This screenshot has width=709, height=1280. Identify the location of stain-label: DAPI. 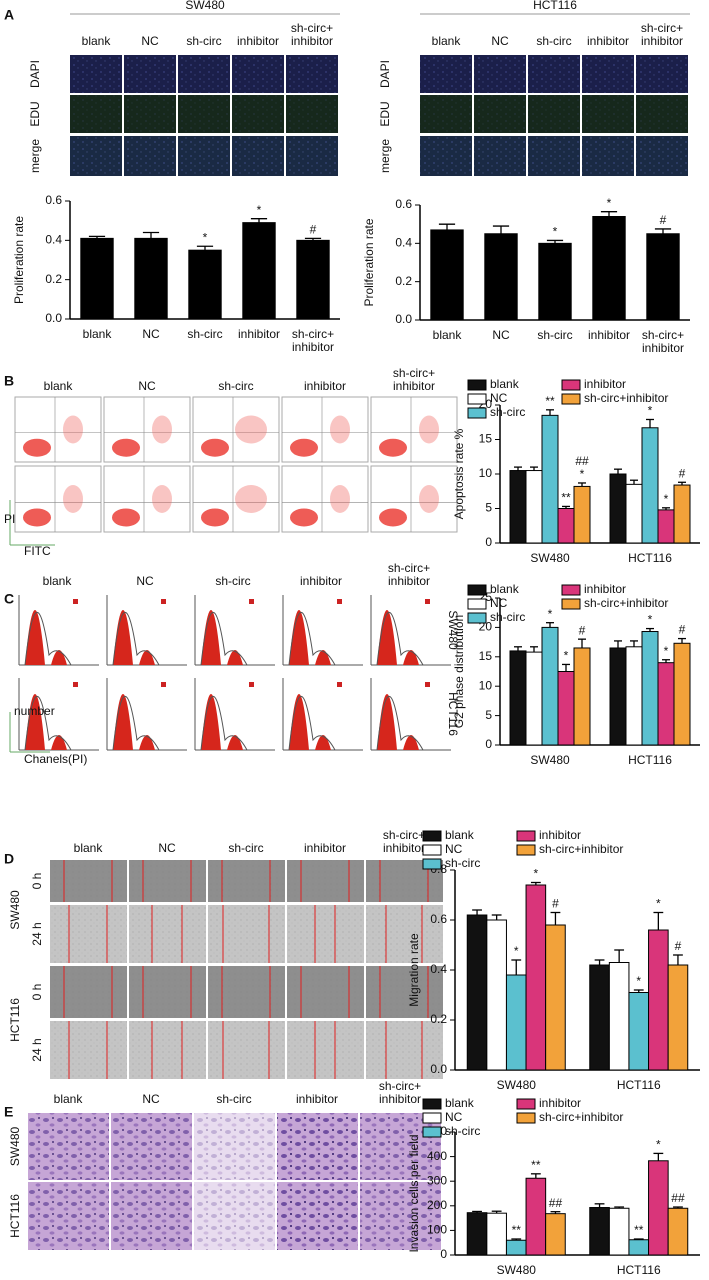
(385, 74).